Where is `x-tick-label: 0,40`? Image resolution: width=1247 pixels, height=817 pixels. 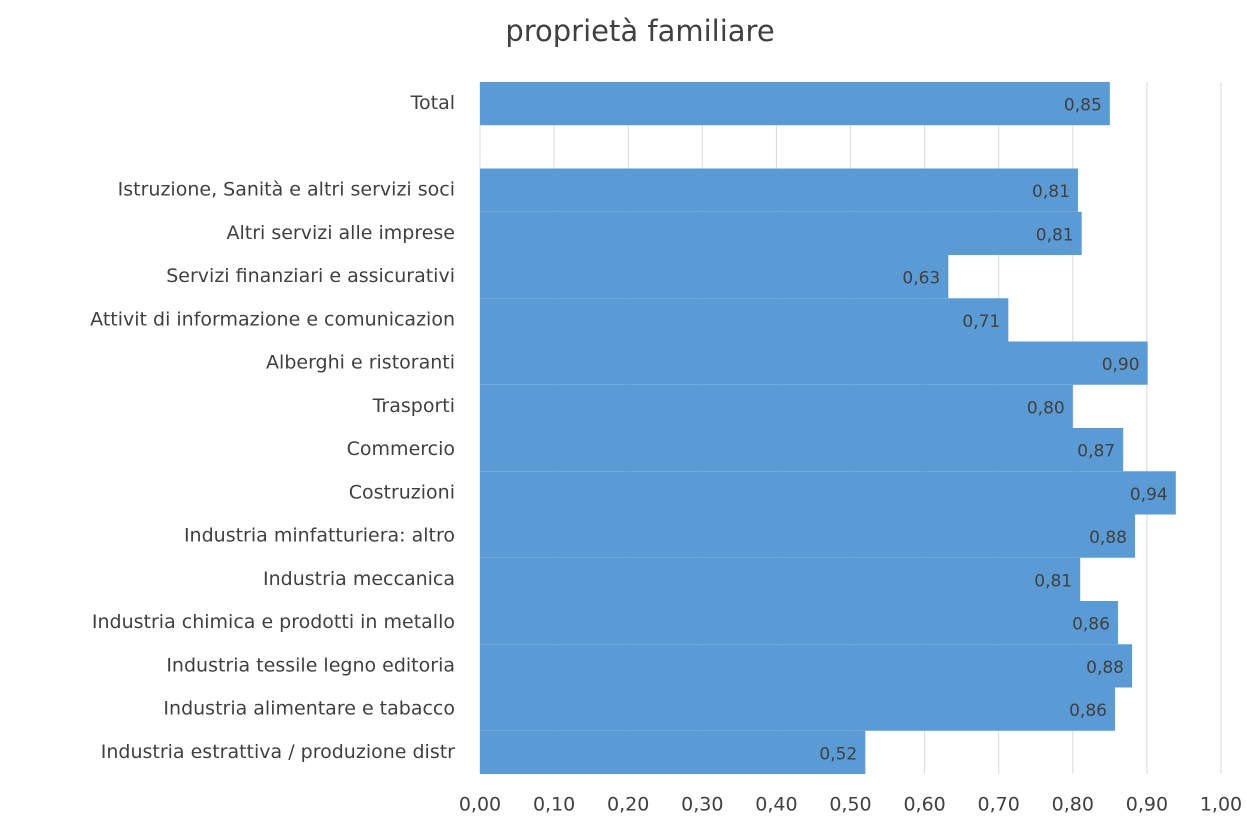
x-tick-label: 0,40 is located at coordinates (776, 805).